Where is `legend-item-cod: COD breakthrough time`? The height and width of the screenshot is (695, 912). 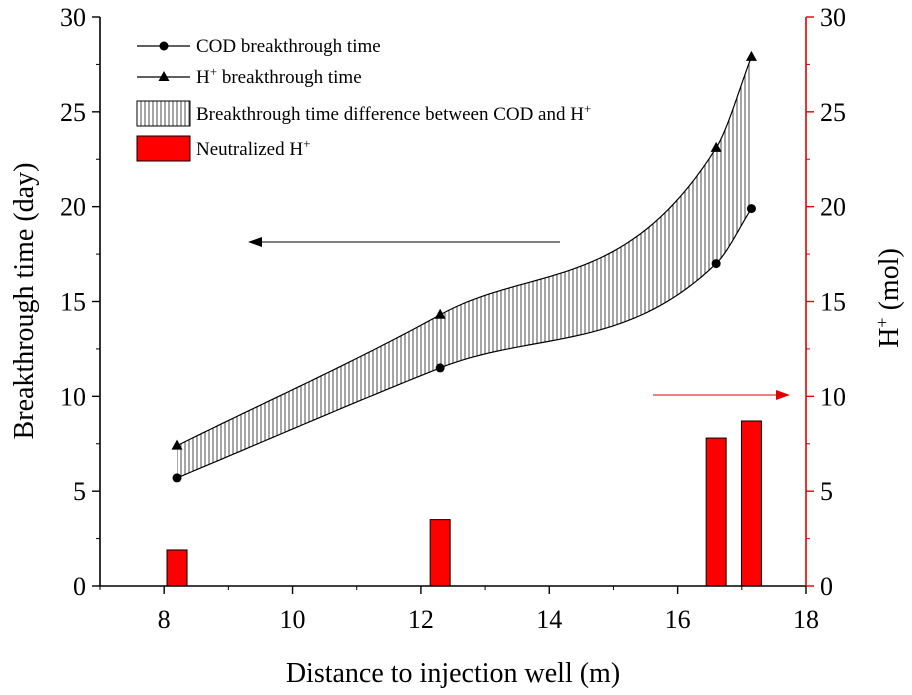 legend-item-cod: COD breakthrough time is located at coordinates (259, 46).